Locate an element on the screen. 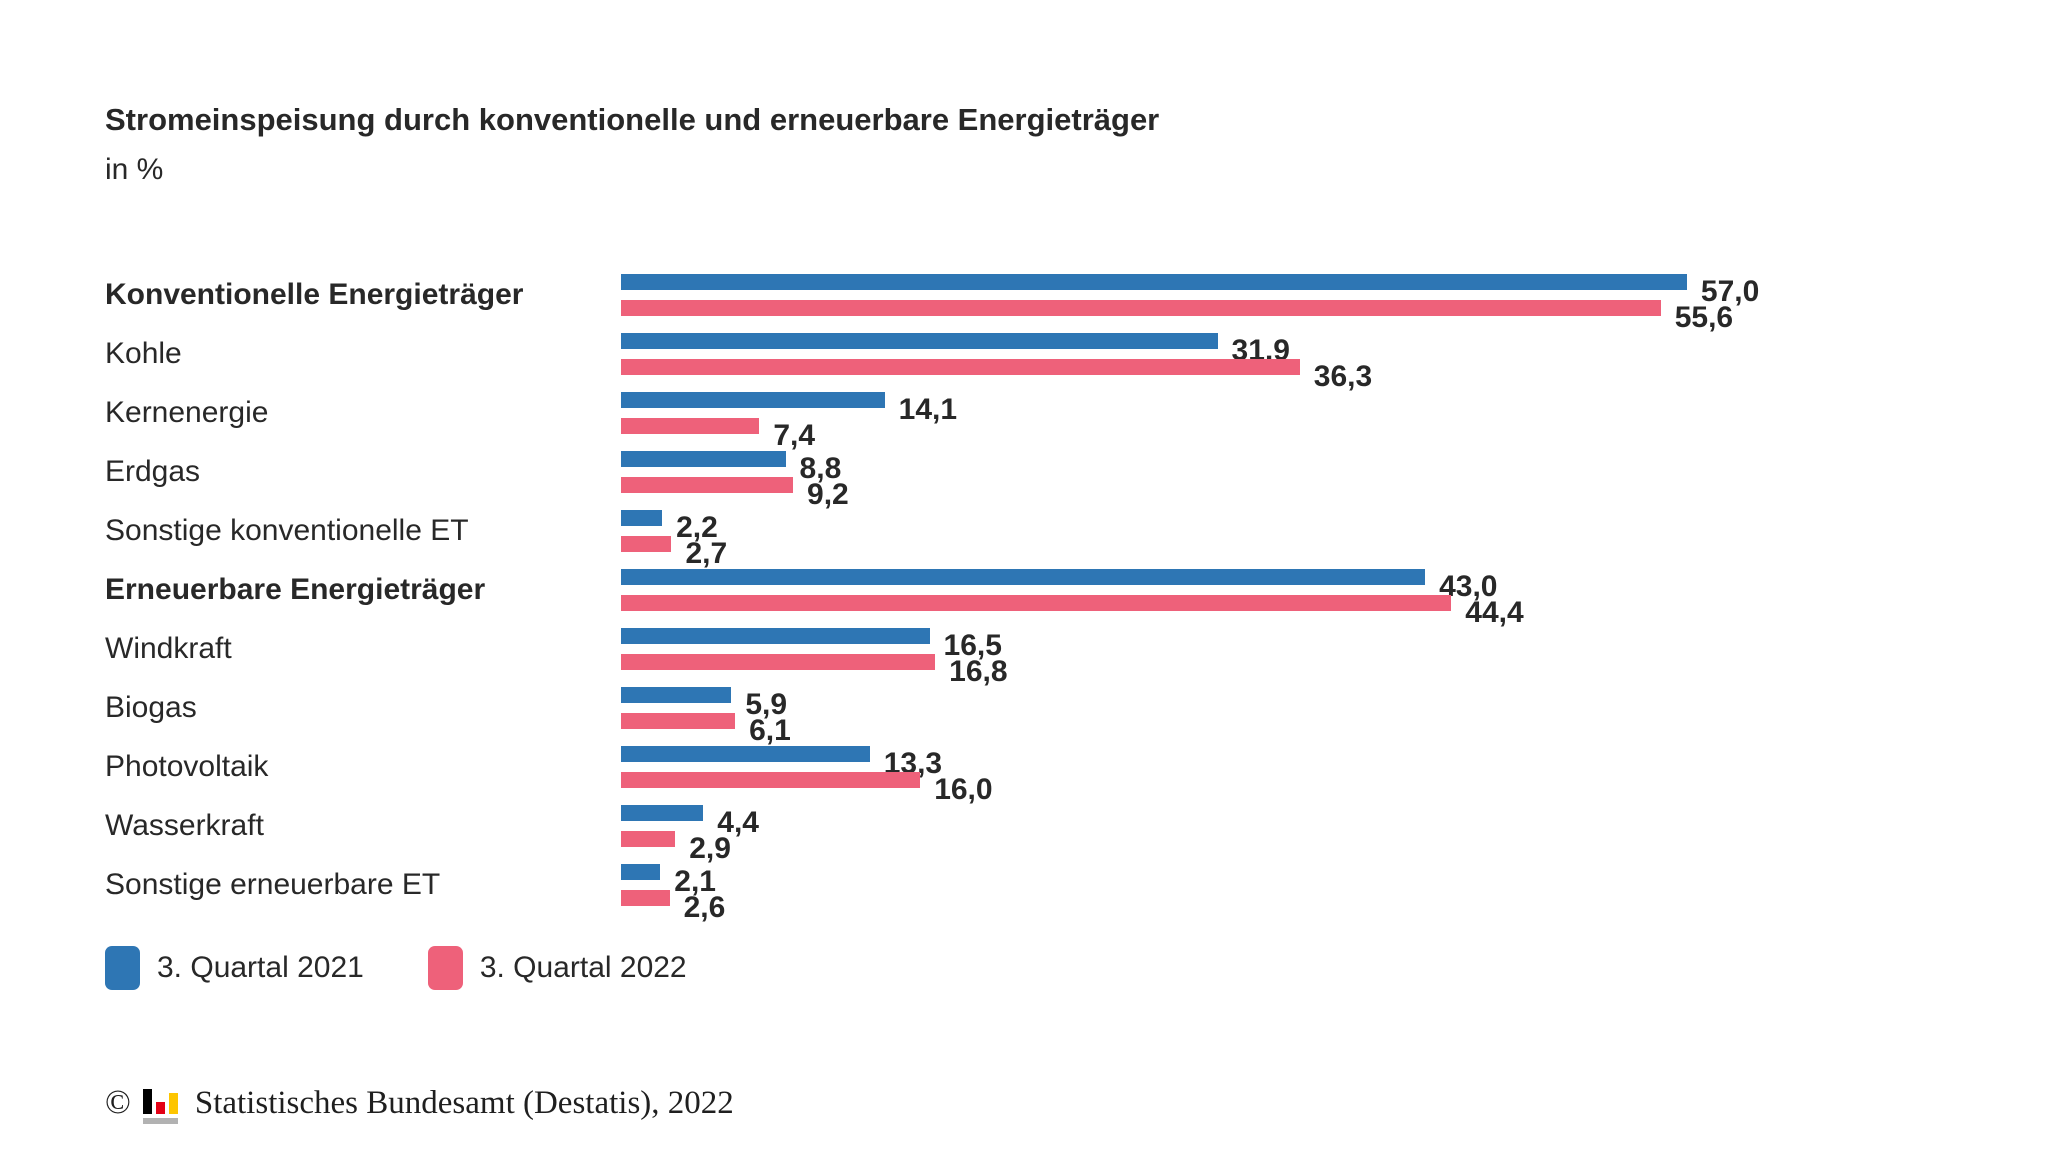 This screenshot has height=1152, width=2048. bar-line: 5,9 is located at coordinates (1334, 703).